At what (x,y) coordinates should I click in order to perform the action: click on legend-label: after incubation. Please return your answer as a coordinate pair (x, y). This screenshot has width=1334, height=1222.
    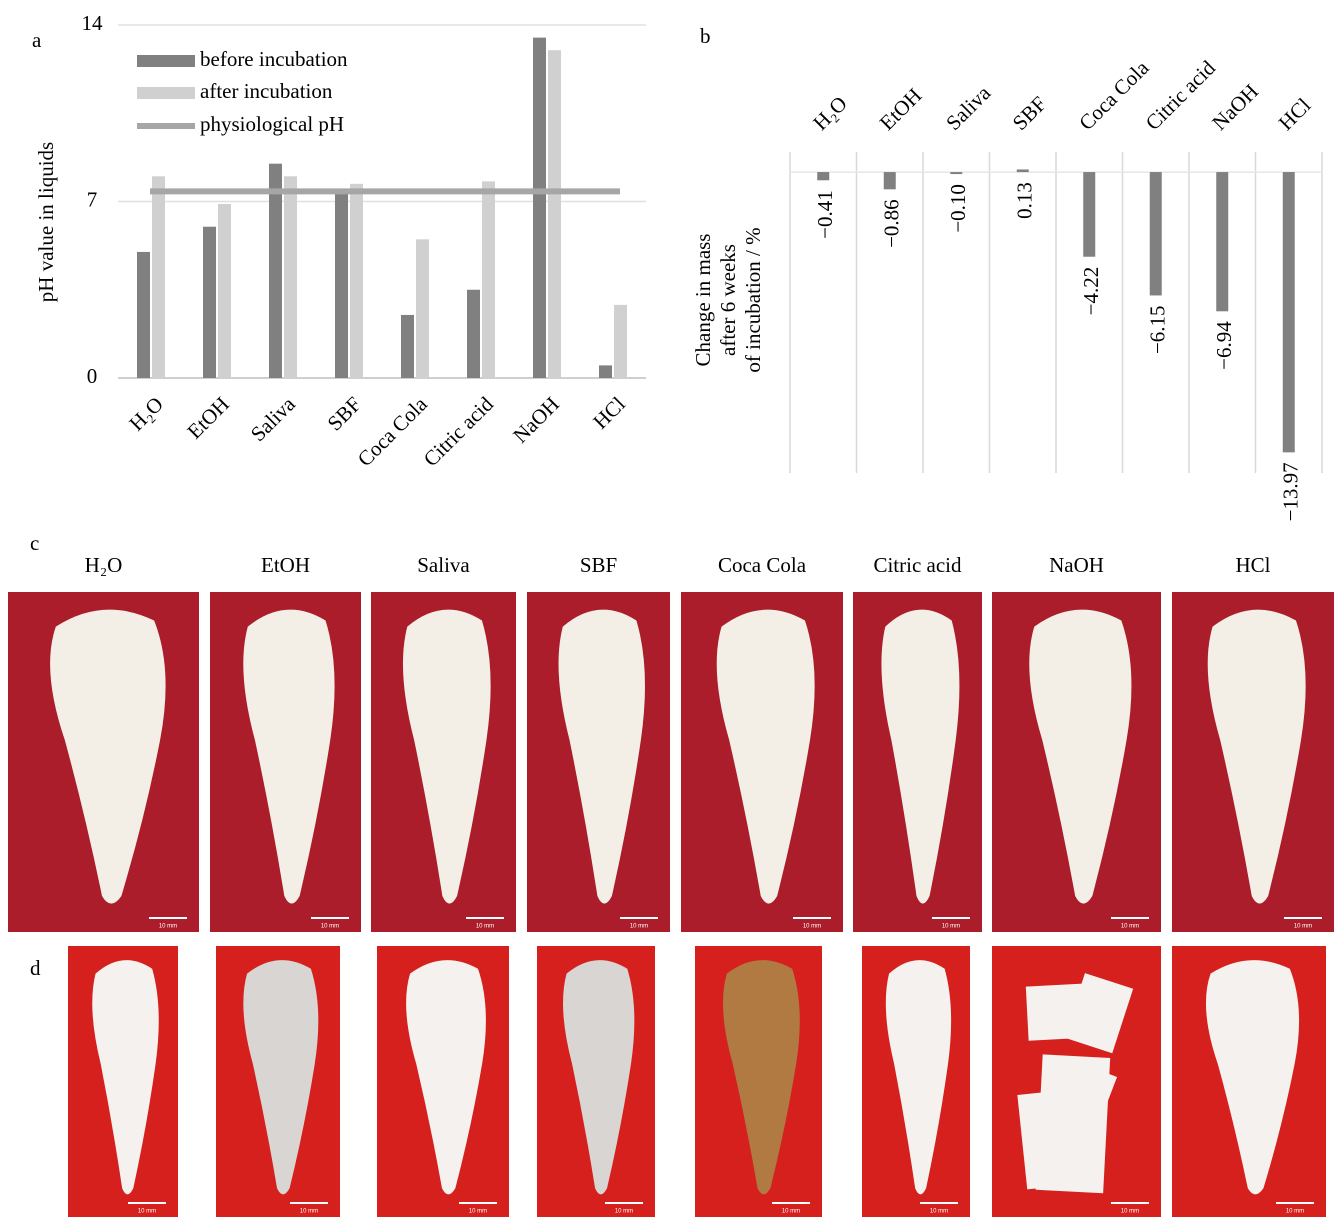
    Looking at the image, I should click on (266, 91).